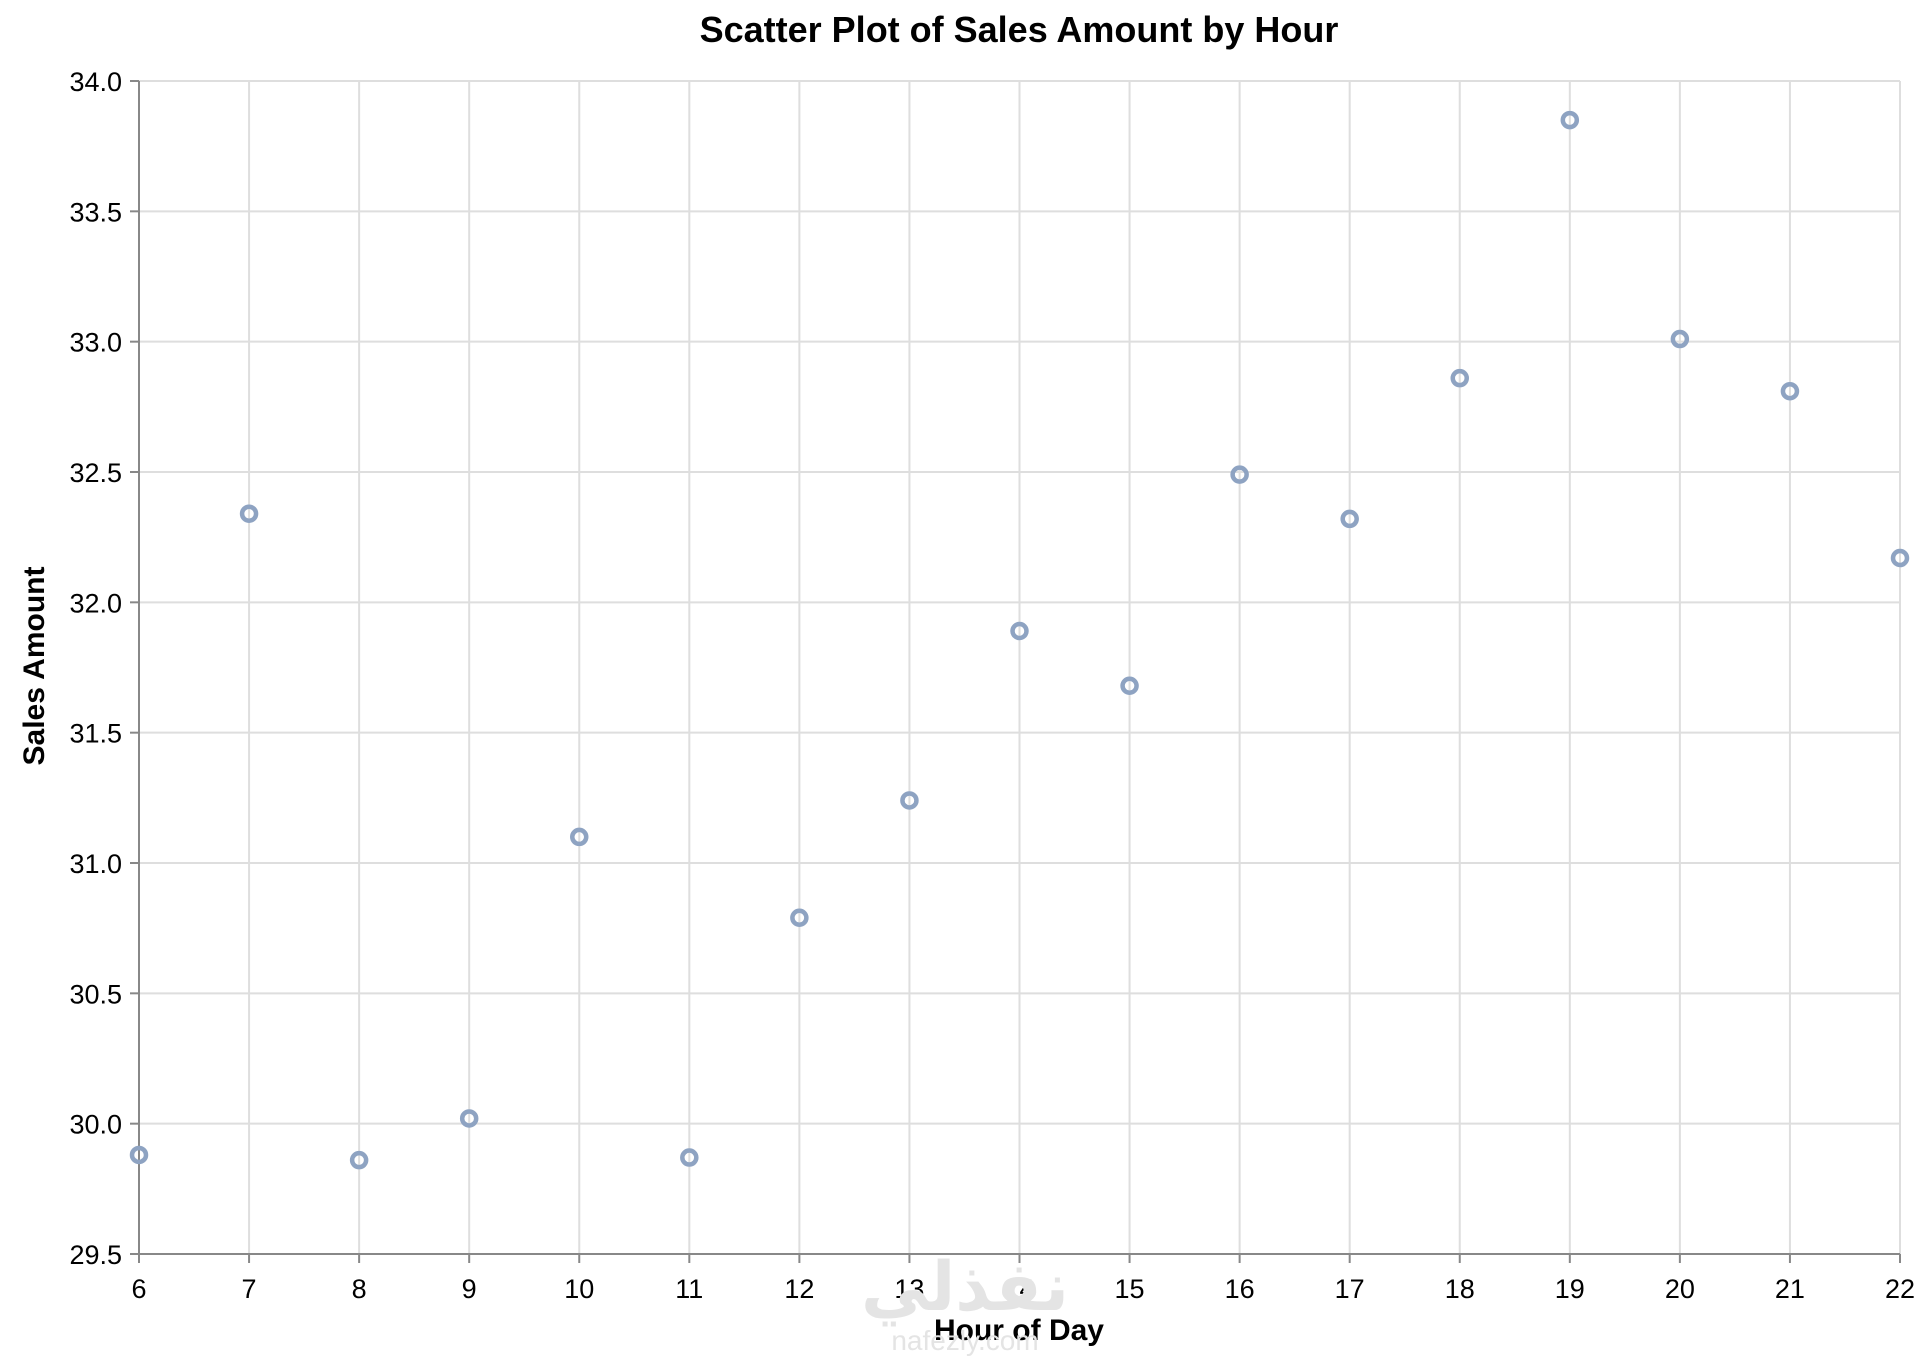 The width and height of the screenshot is (1920, 1356). I want to click on x-axis-title: Hour of Day, so click(1019, 1330).